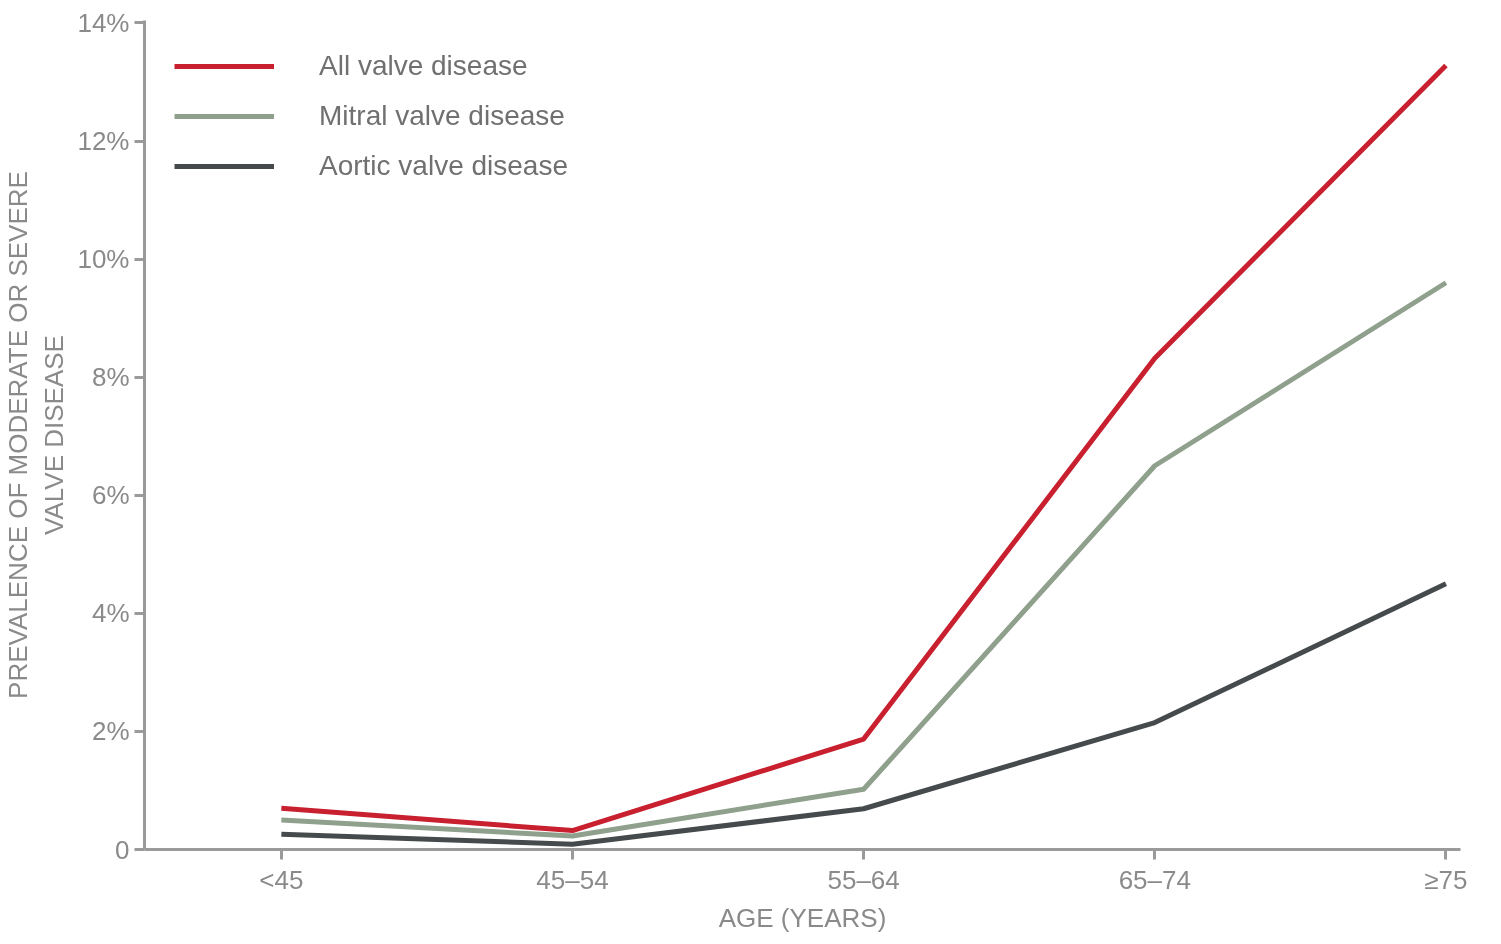  I want to click on y-tick-label: 14%, so click(103, 22).